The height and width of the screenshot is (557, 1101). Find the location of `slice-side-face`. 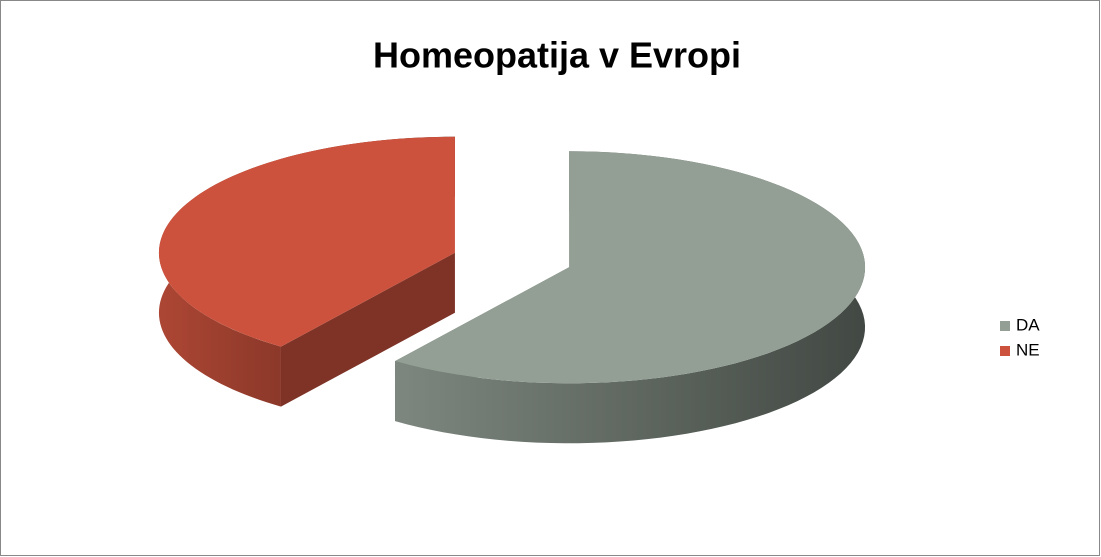

slice-side-face is located at coordinates (367, 329).